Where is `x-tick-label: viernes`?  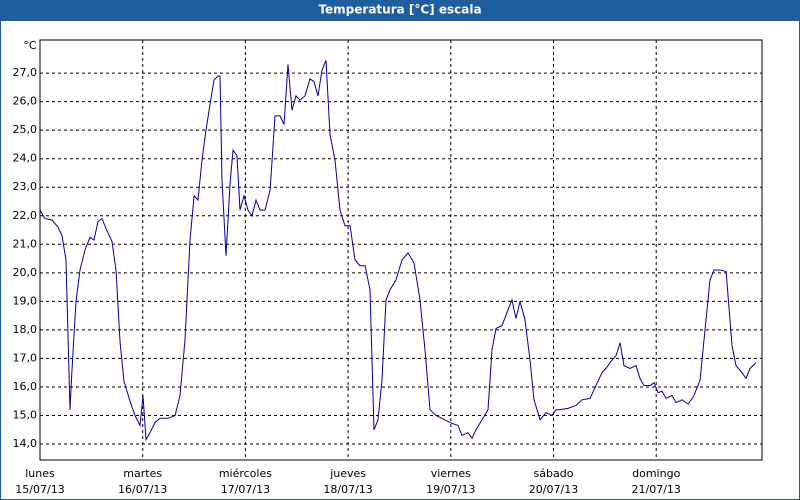
x-tick-label: viernes is located at coordinates (451, 473).